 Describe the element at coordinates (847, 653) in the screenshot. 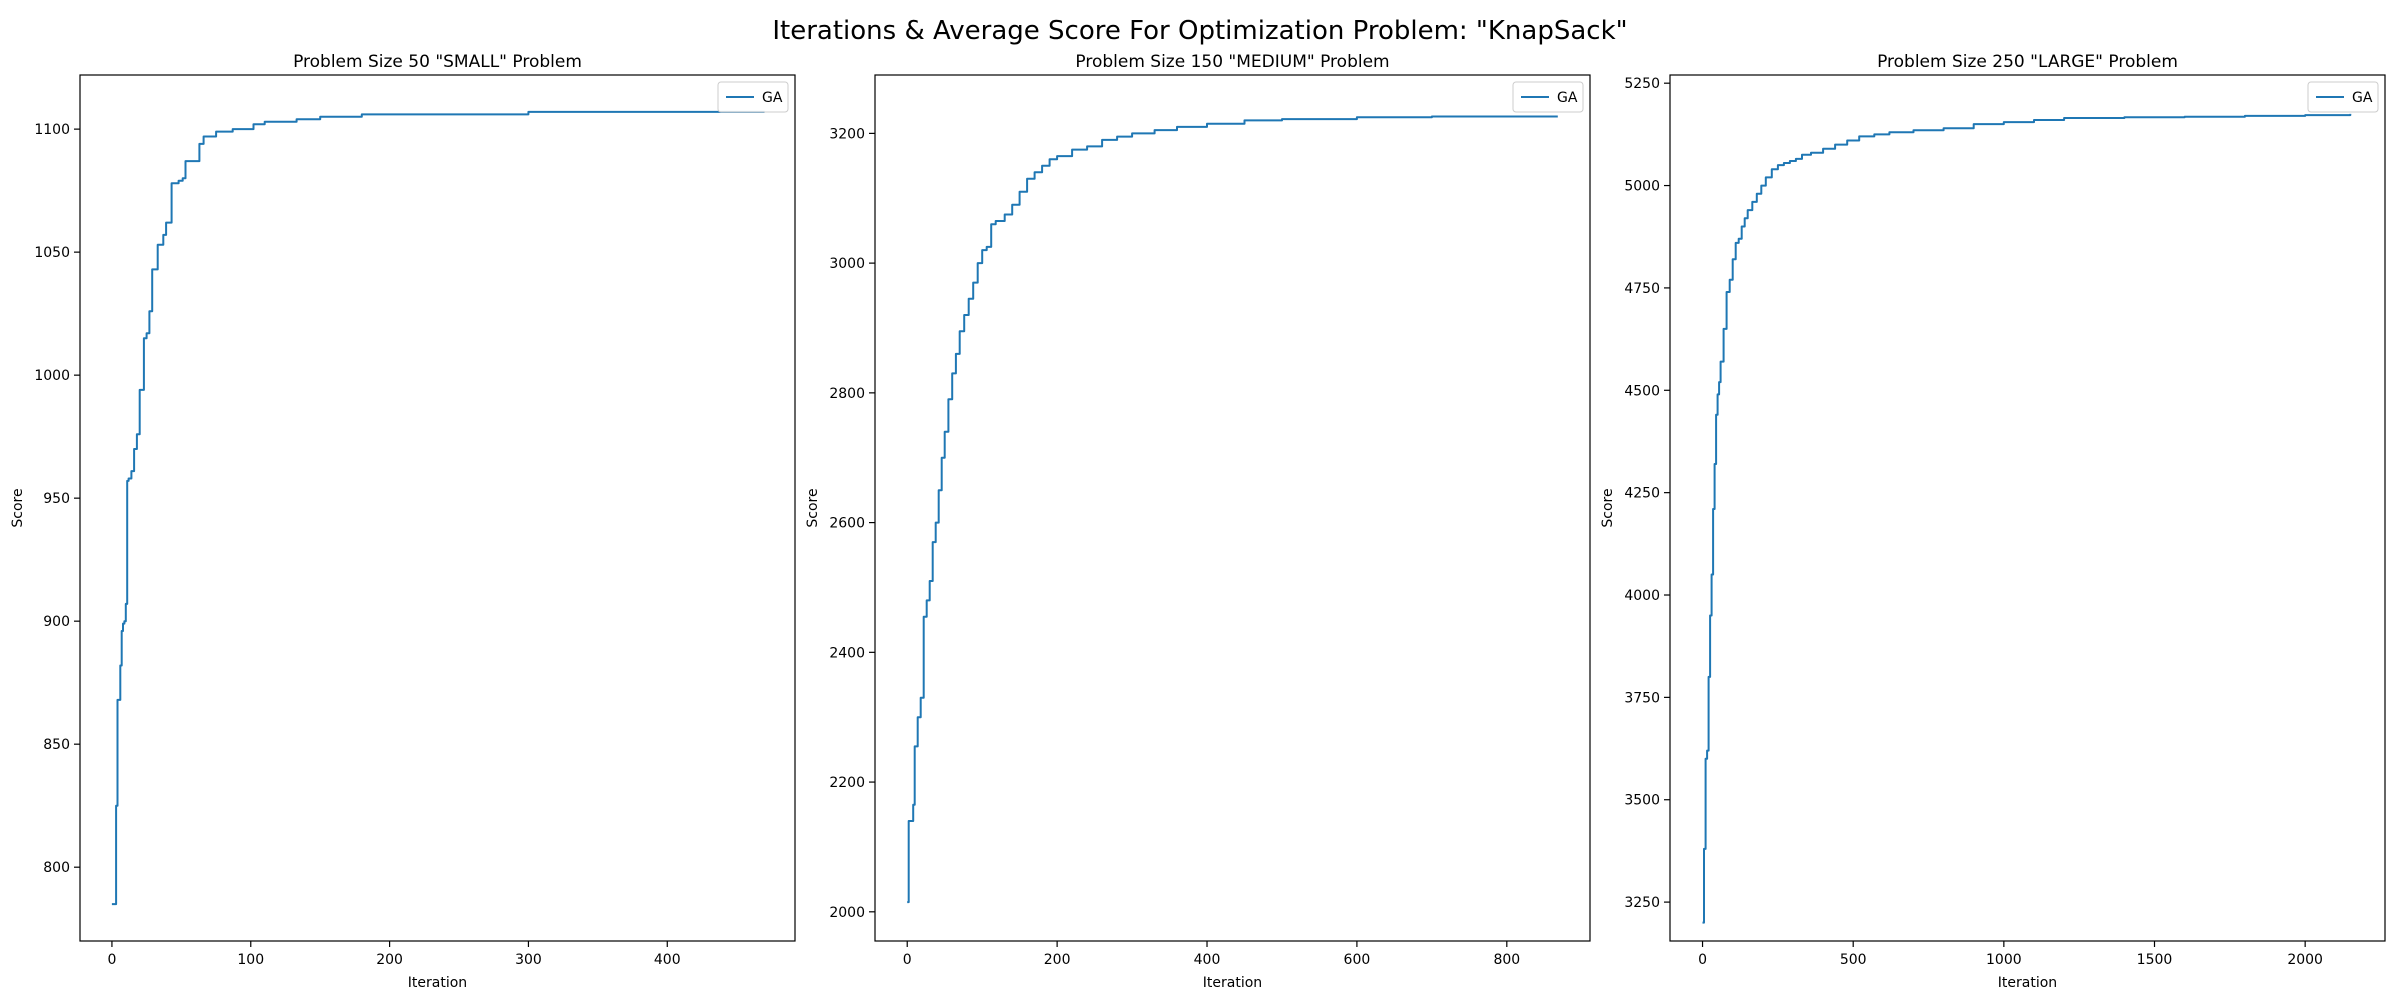

I see `y-tick-label: 2400` at that location.